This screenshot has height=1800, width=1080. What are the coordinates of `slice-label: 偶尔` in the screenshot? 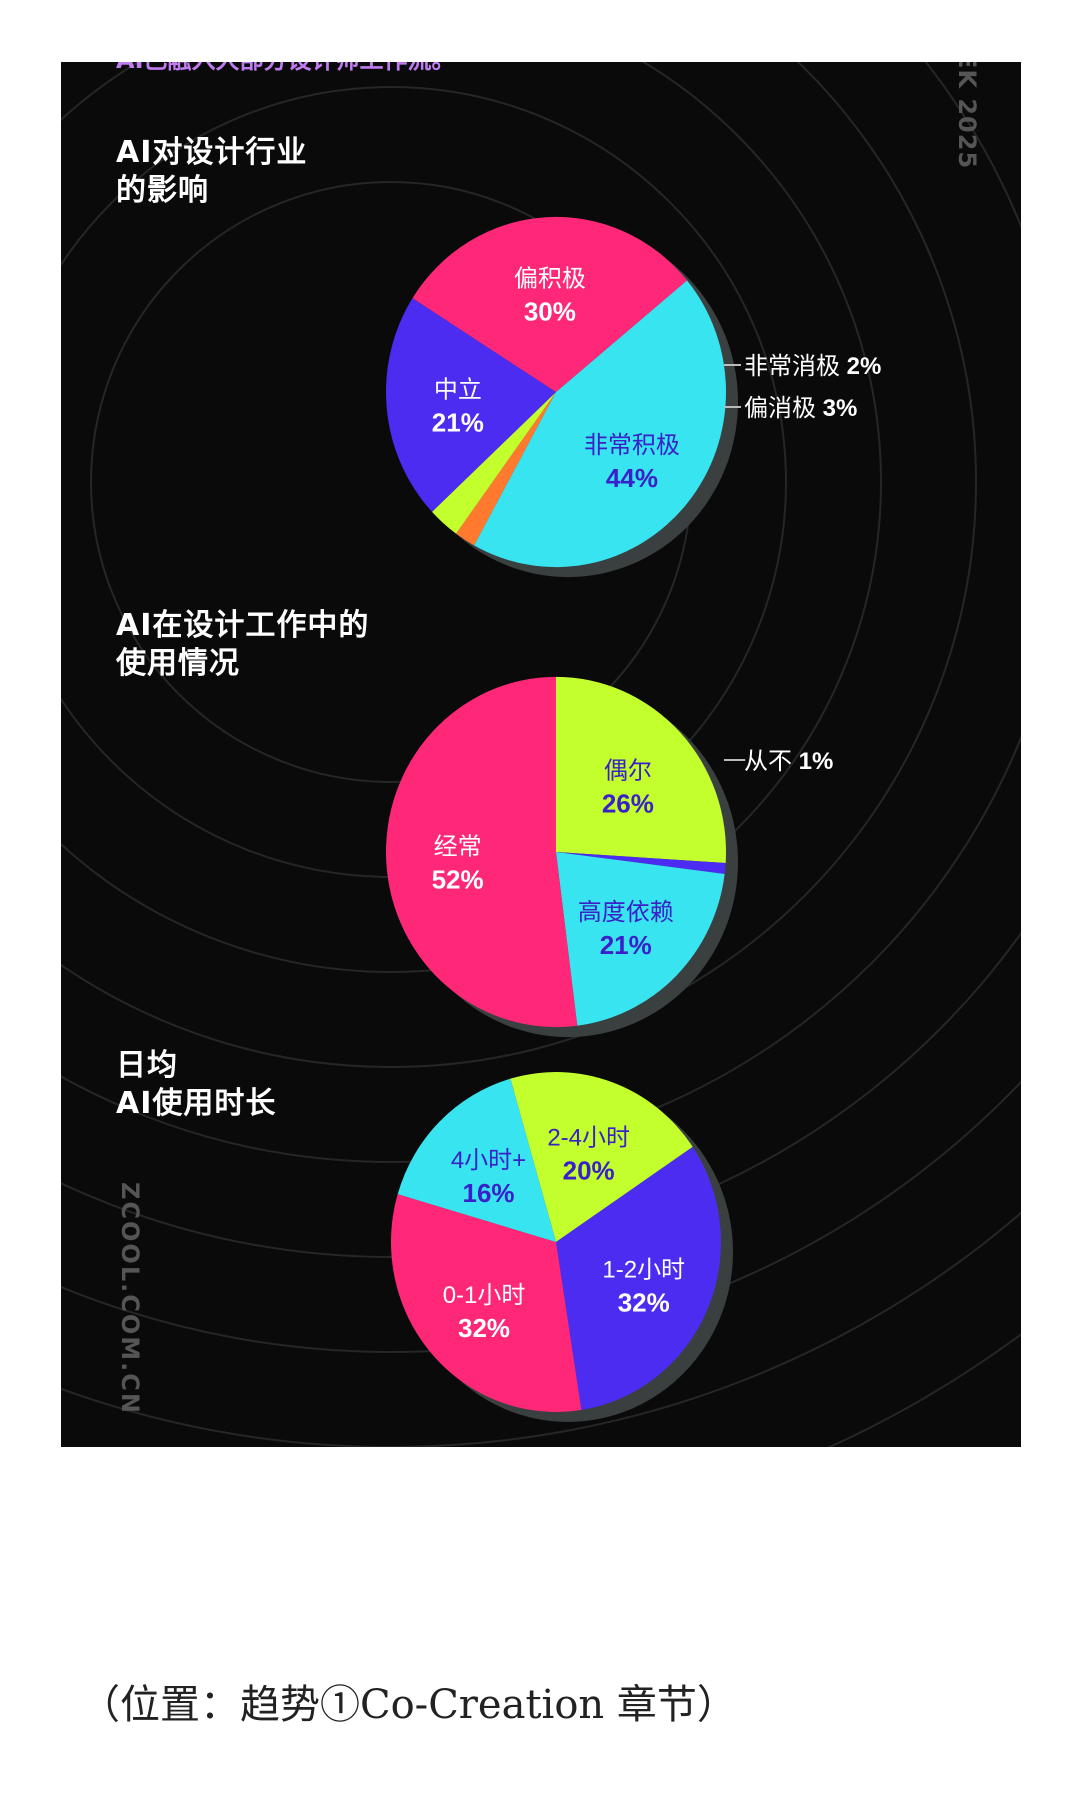 It's located at (628, 770).